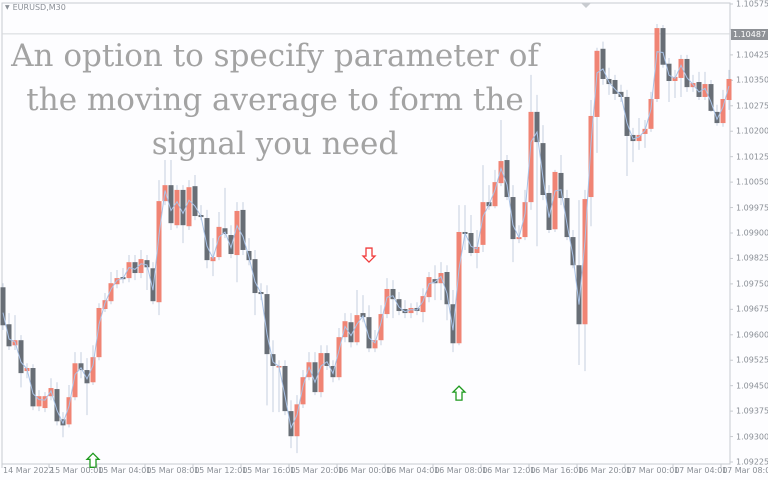 Image resolution: width=768 pixels, height=480 pixels. Describe the element at coordinates (752, 233) in the screenshot. I see `y-tick-label: 1.09900` at that location.